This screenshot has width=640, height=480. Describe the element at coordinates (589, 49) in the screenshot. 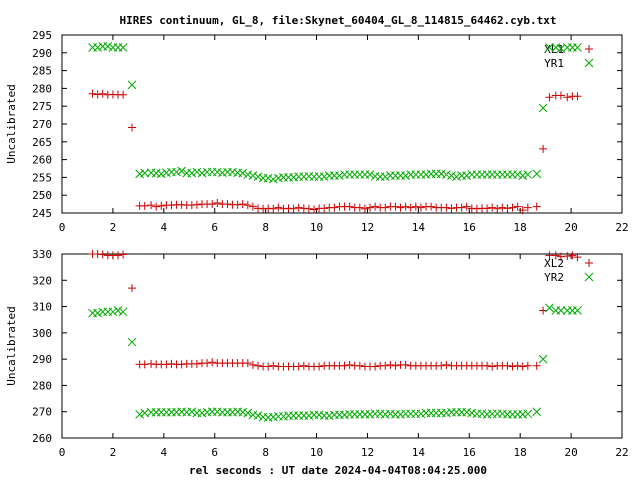

I see `legend-marker` at that location.